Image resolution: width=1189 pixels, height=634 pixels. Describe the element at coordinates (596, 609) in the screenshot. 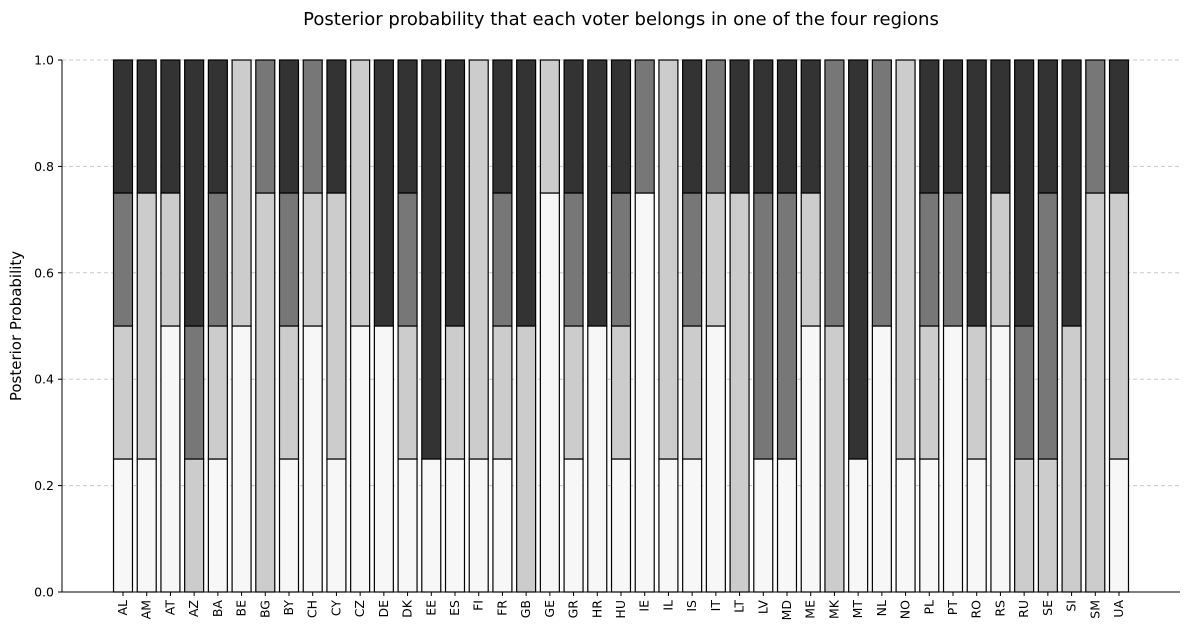

I see `x-tick-label: HR` at that location.